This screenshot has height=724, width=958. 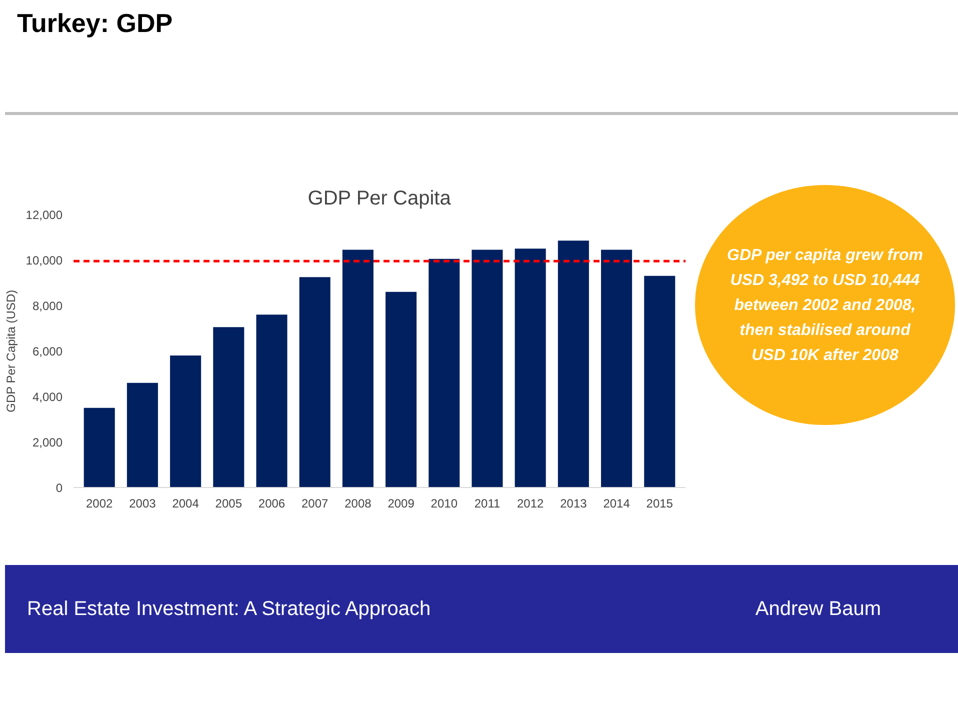 What do you see at coordinates (44, 215) in the screenshot?
I see `y-tick-label: 12,000` at bounding box center [44, 215].